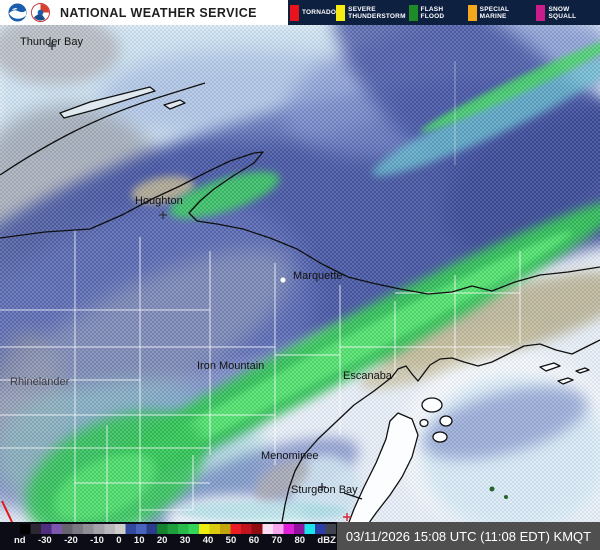 The image size is (600, 550). I want to click on legend-item-tornado: TORNADO, so click(313, 12).